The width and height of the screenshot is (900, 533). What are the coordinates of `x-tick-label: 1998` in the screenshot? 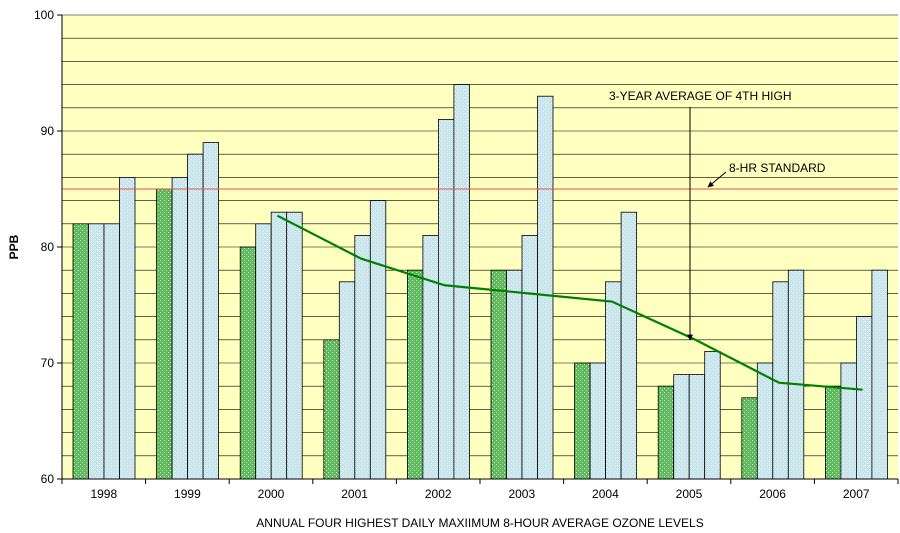 It's located at (103, 494).